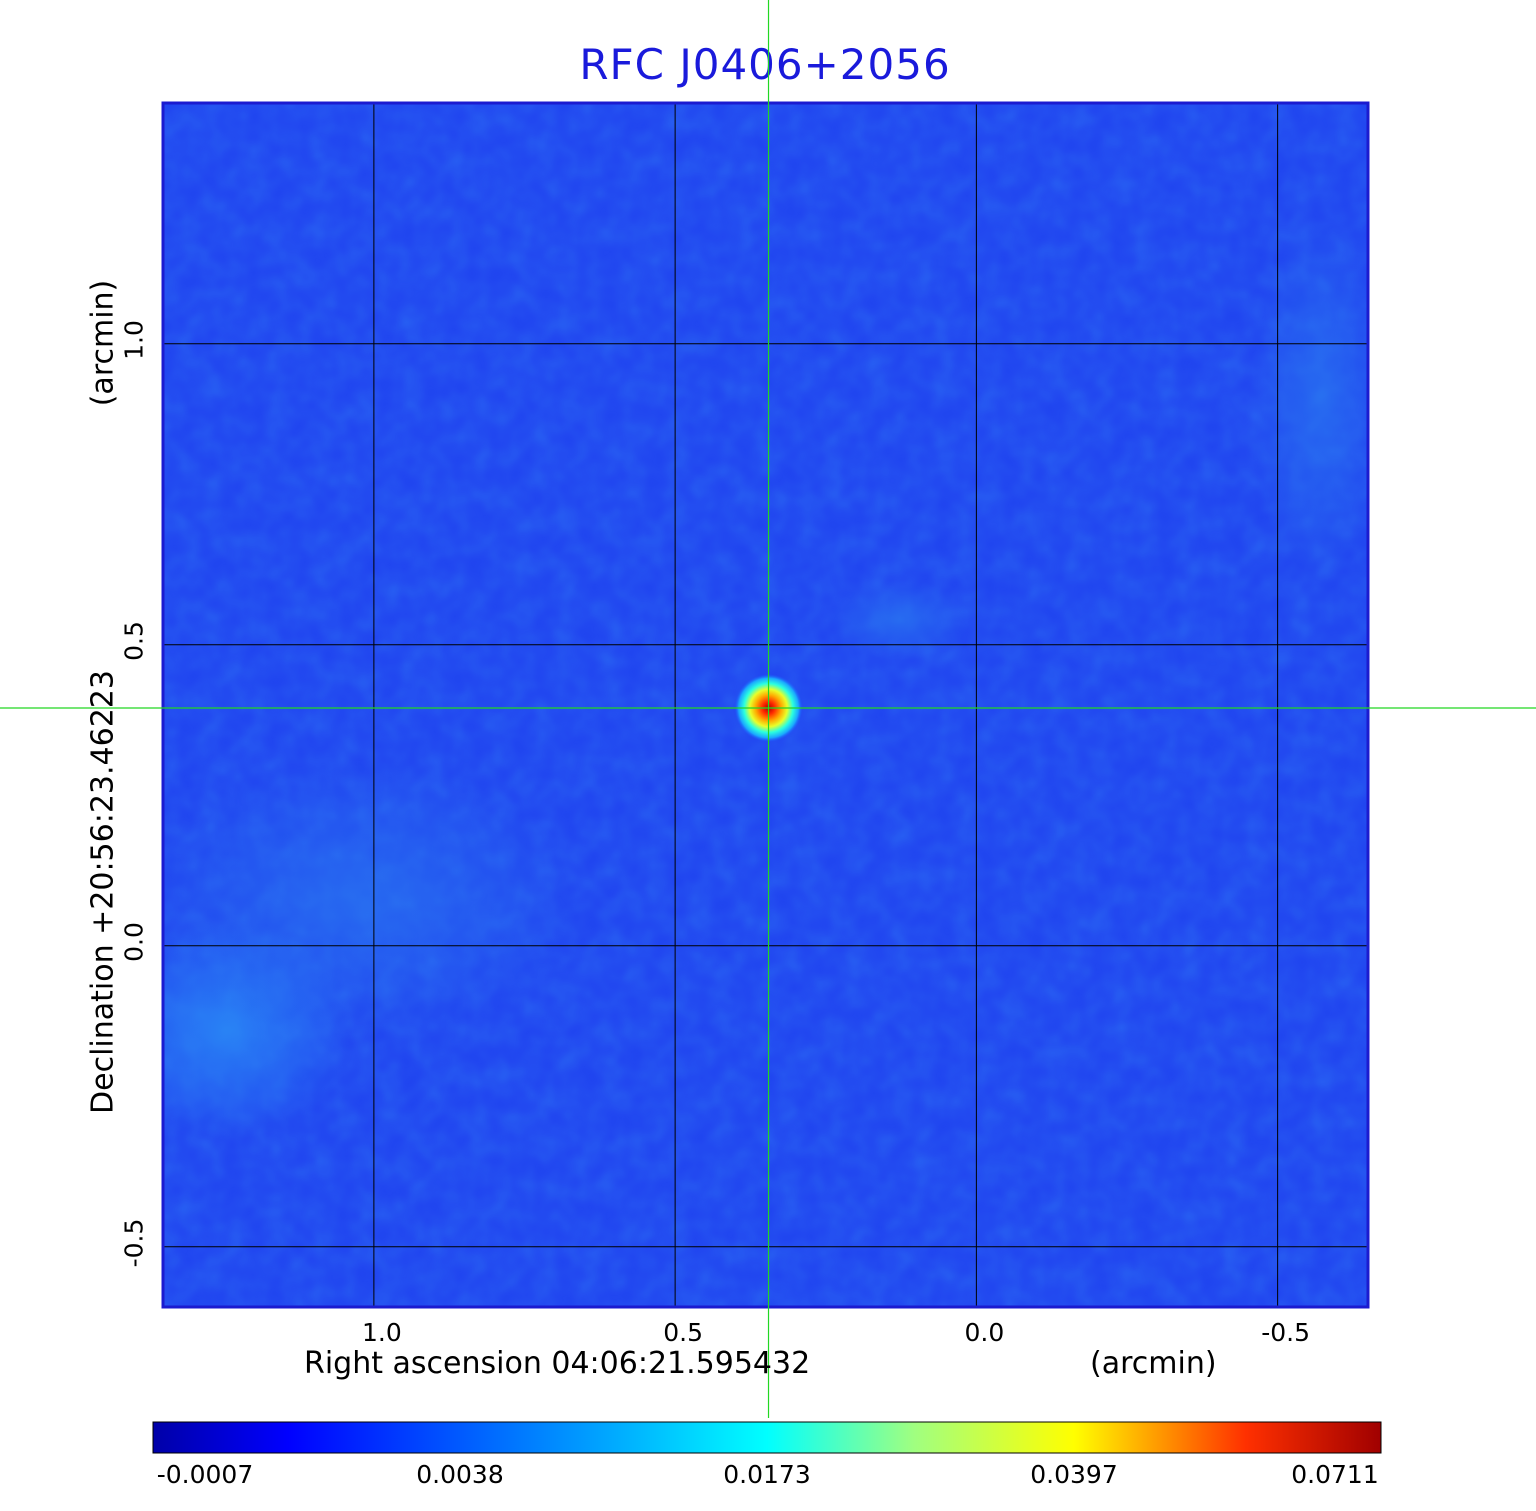  I want to click on y-axis-label: Declination +20:56:23.46223, so click(103, 892).